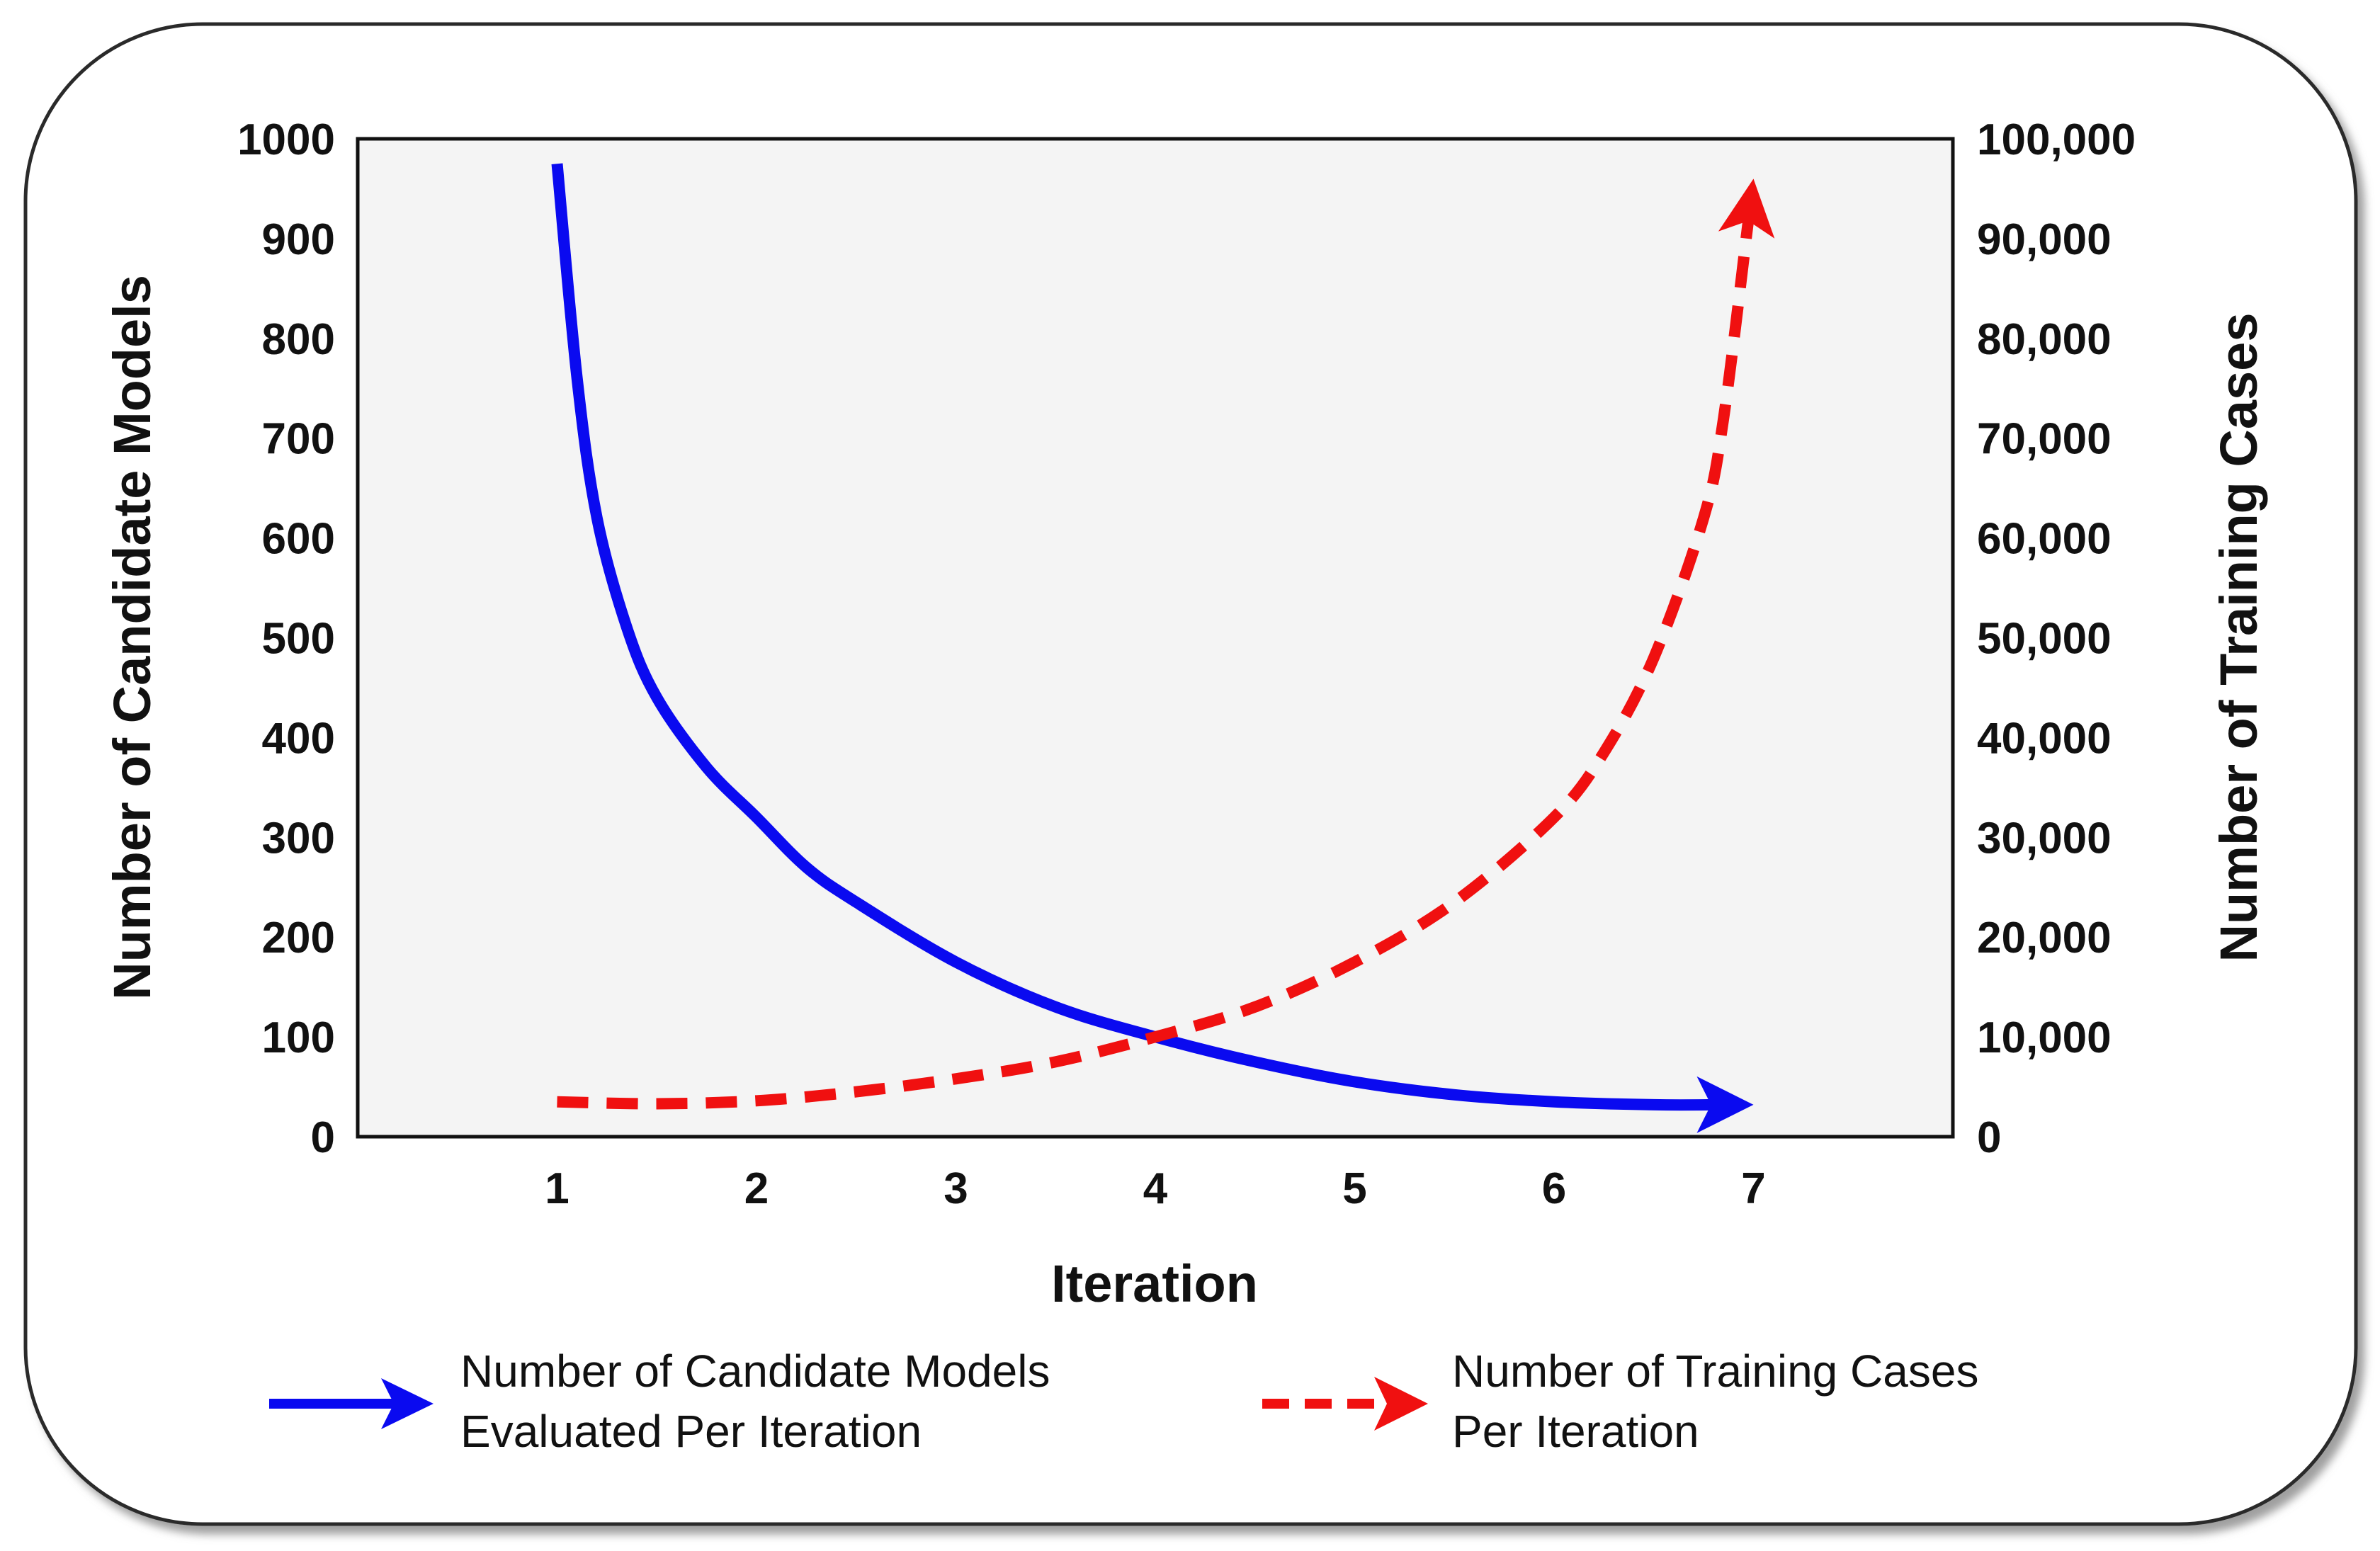 The height and width of the screenshot is (1551, 2380). What do you see at coordinates (299, 838) in the screenshot?
I see `y-left-tick-label: 300` at bounding box center [299, 838].